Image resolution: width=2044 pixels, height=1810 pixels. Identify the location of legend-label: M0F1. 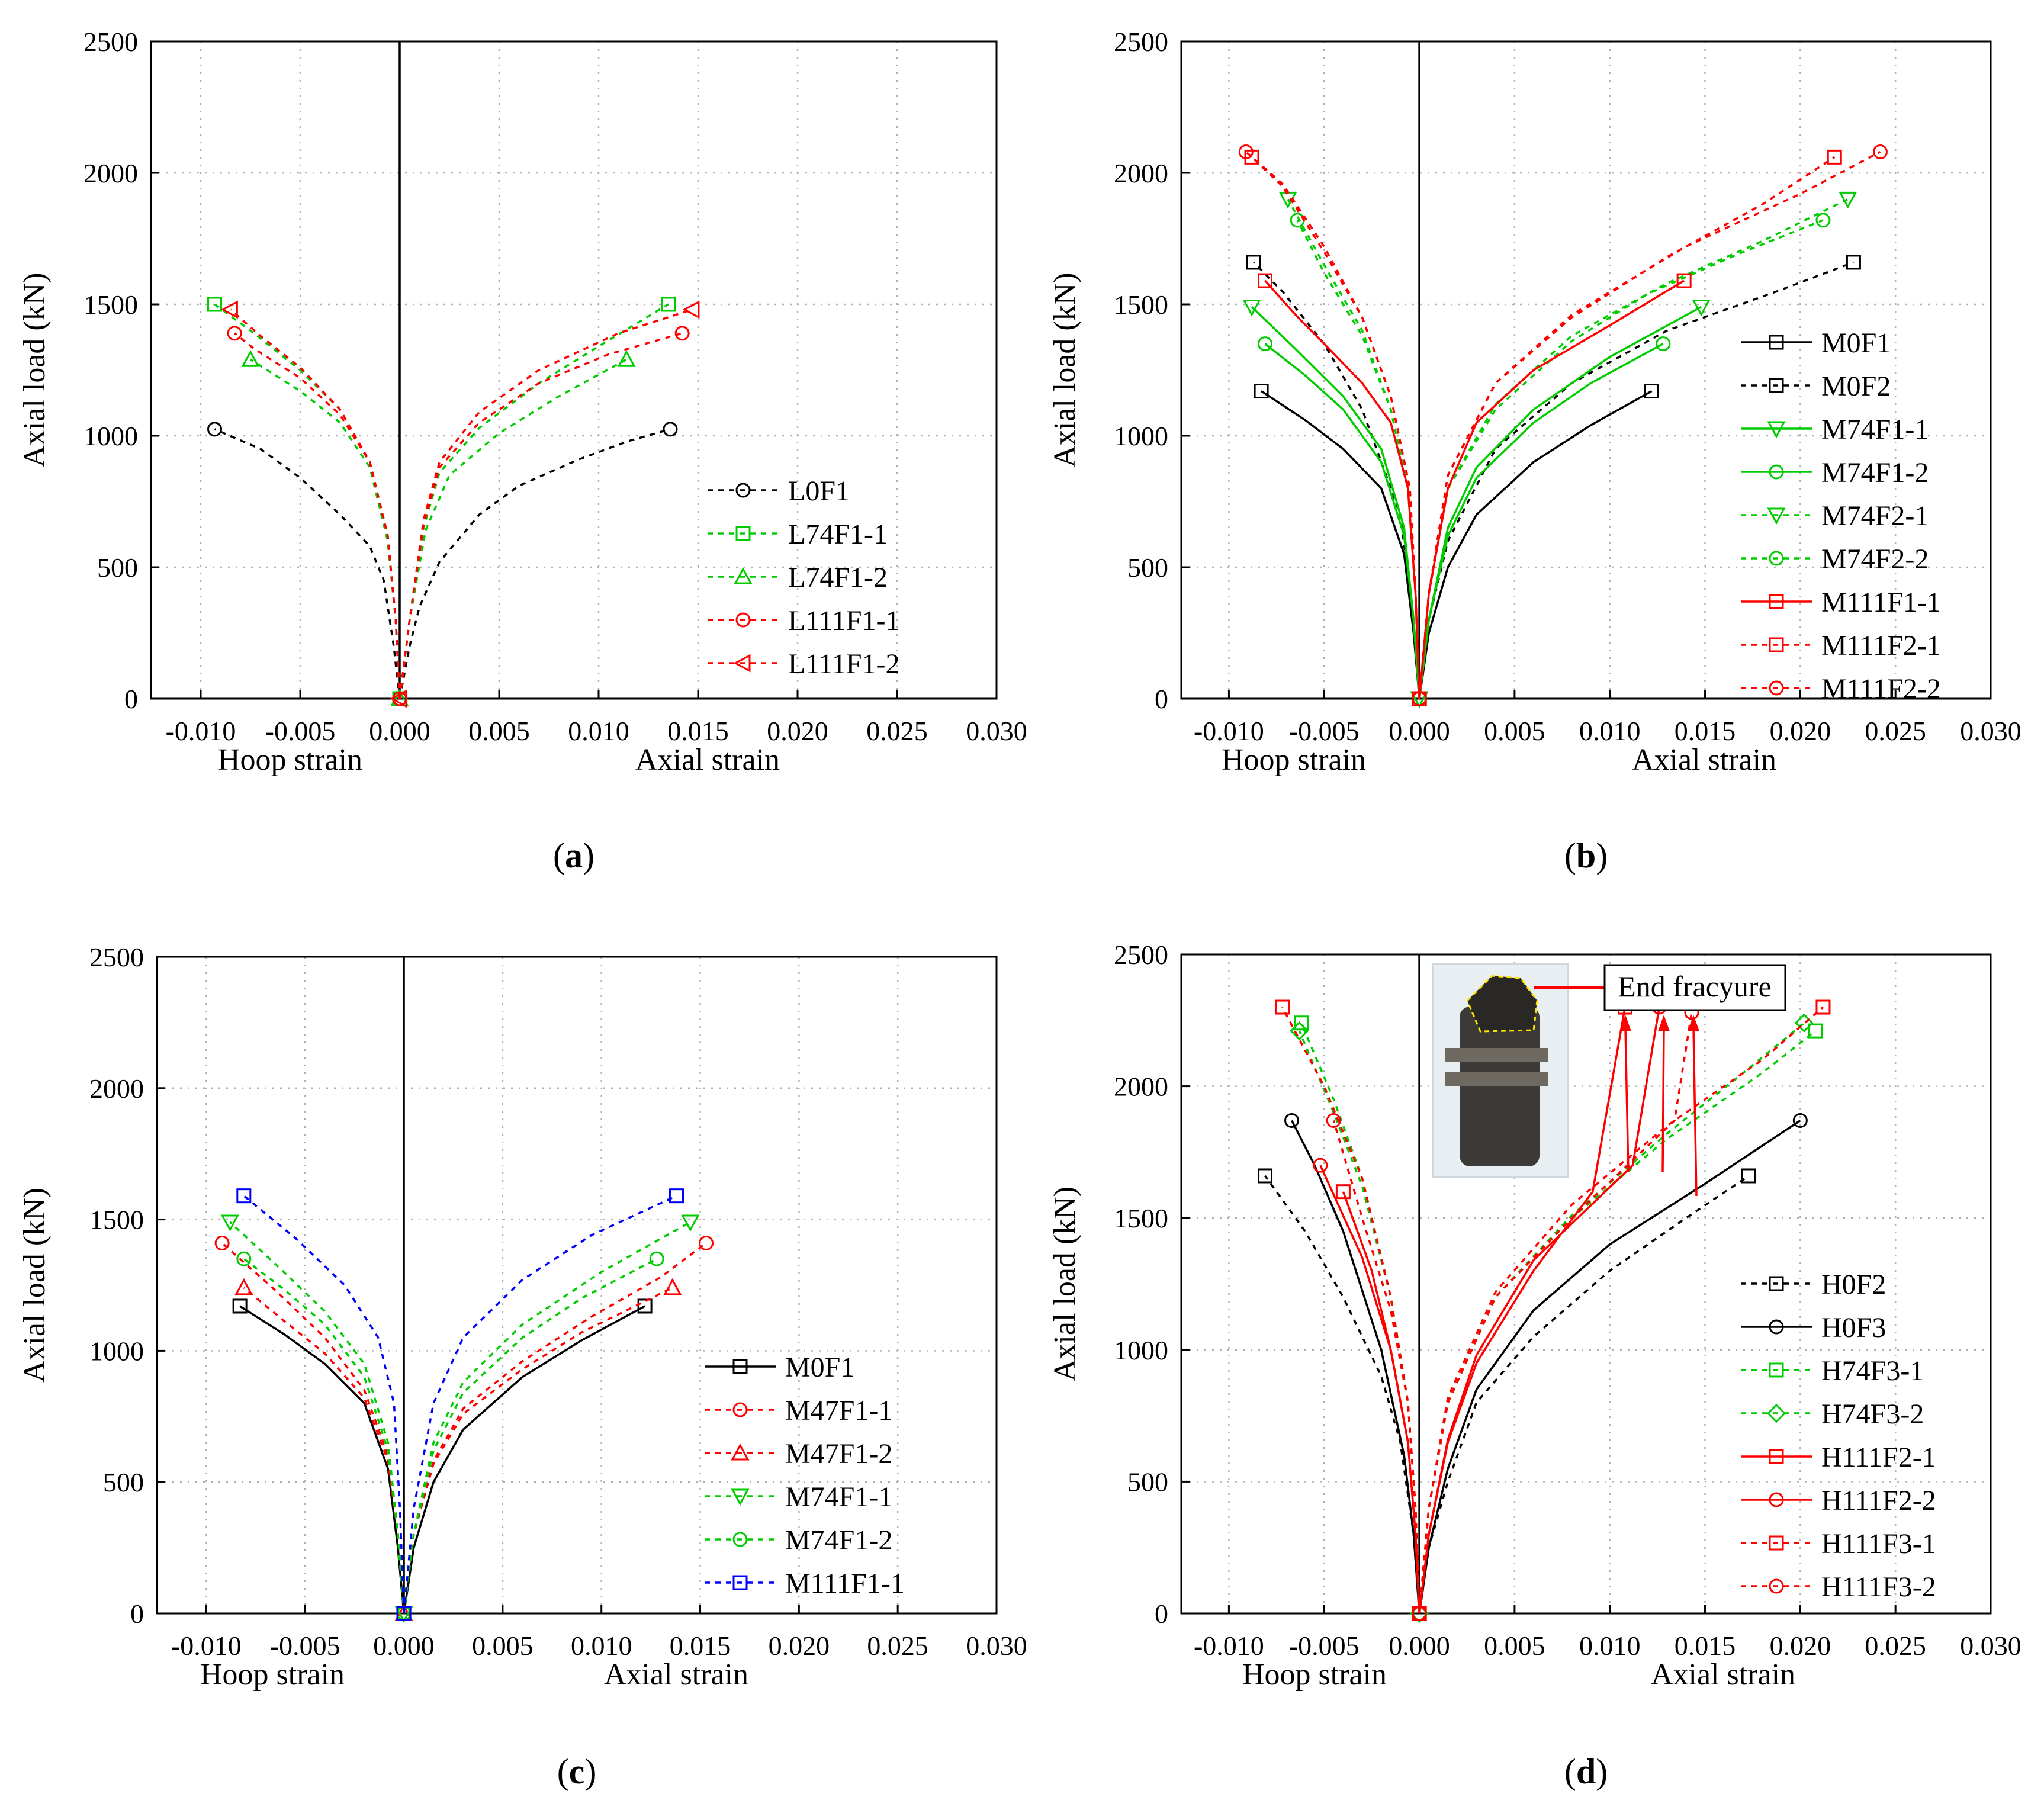
(819, 1367).